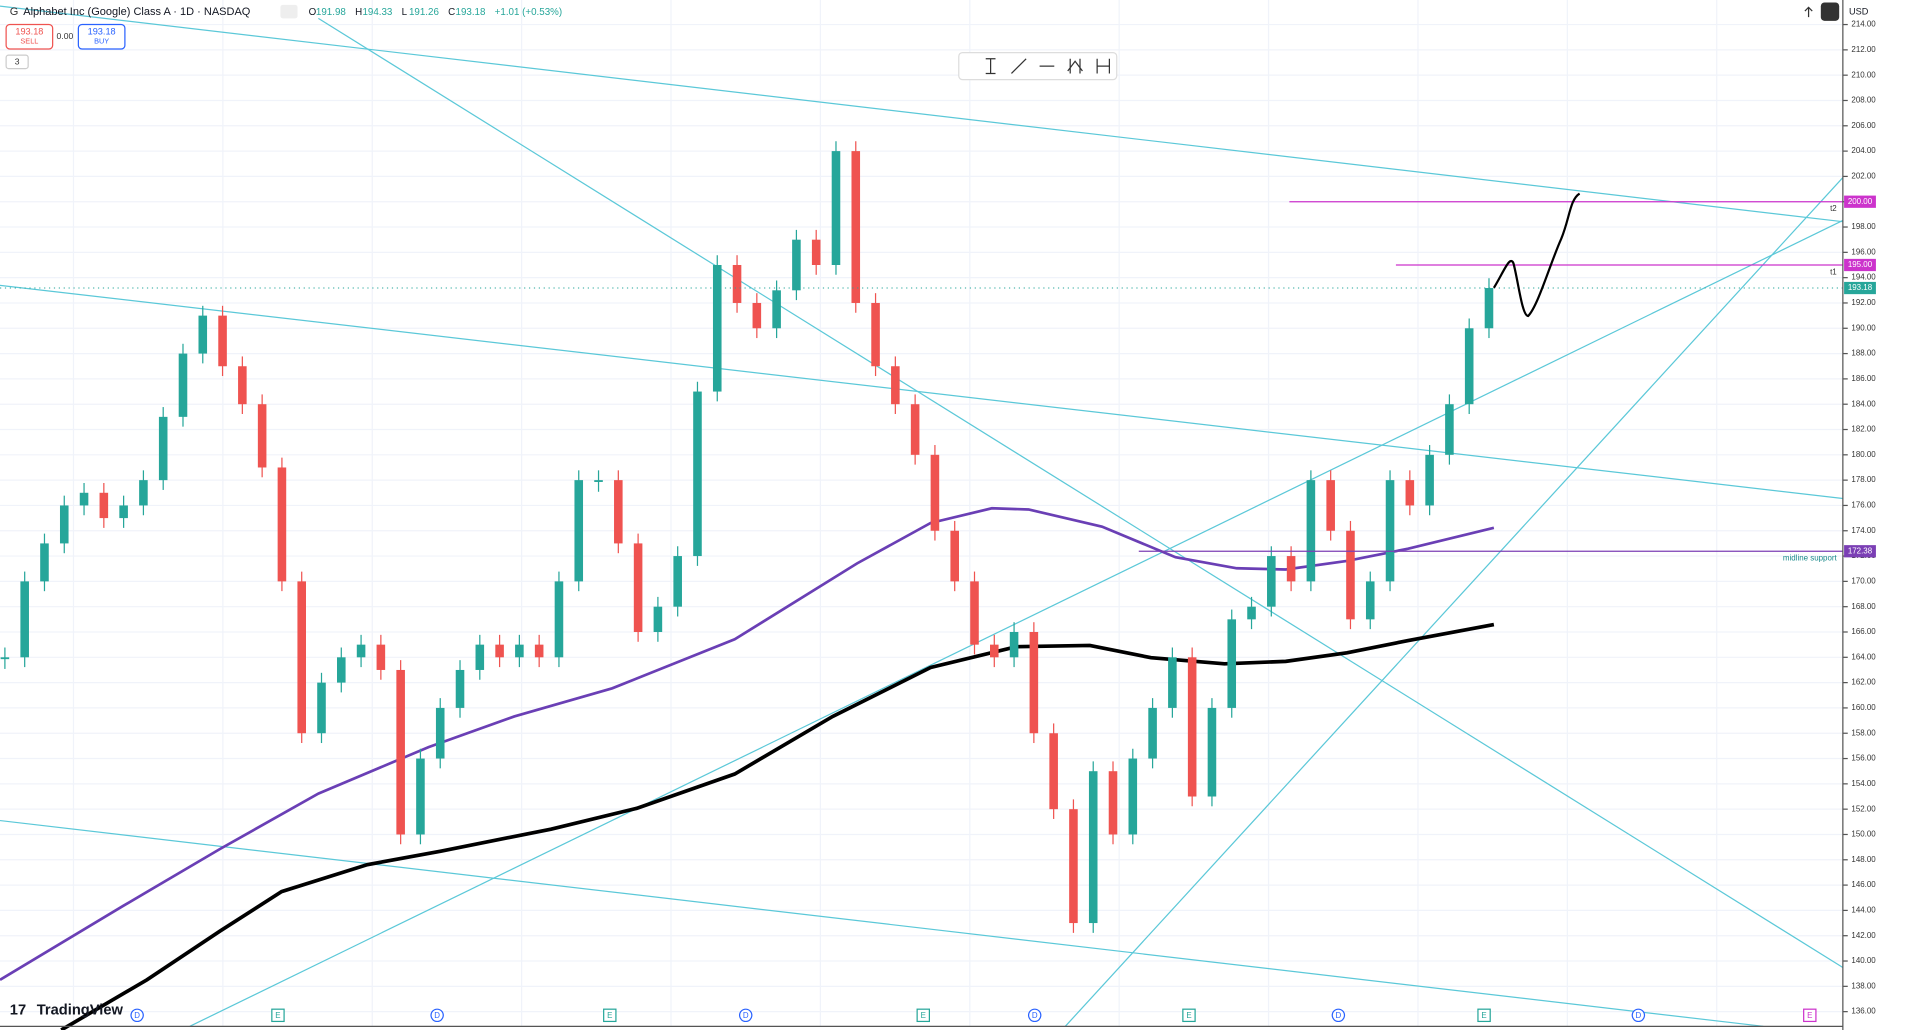 The height and width of the screenshot is (1030, 1920). What do you see at coordinates (1863, 834) in the screenshot?
I see `y-tick-label: 150.00` at bounding box center [1863, 834].